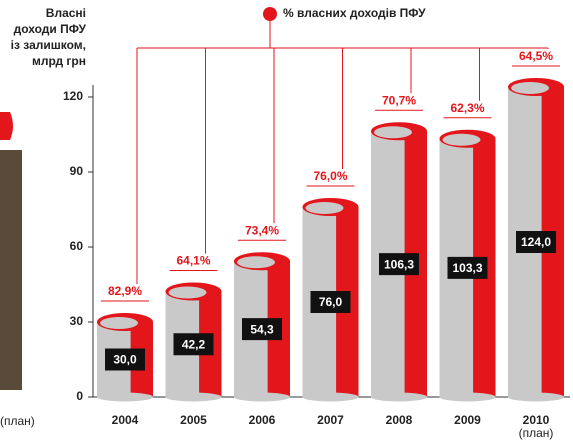 This screenshot has width=573, height=446. Describe the element at coordinates (536, 56) in the screenshot. I see `share-label: 64,5%` at that location.